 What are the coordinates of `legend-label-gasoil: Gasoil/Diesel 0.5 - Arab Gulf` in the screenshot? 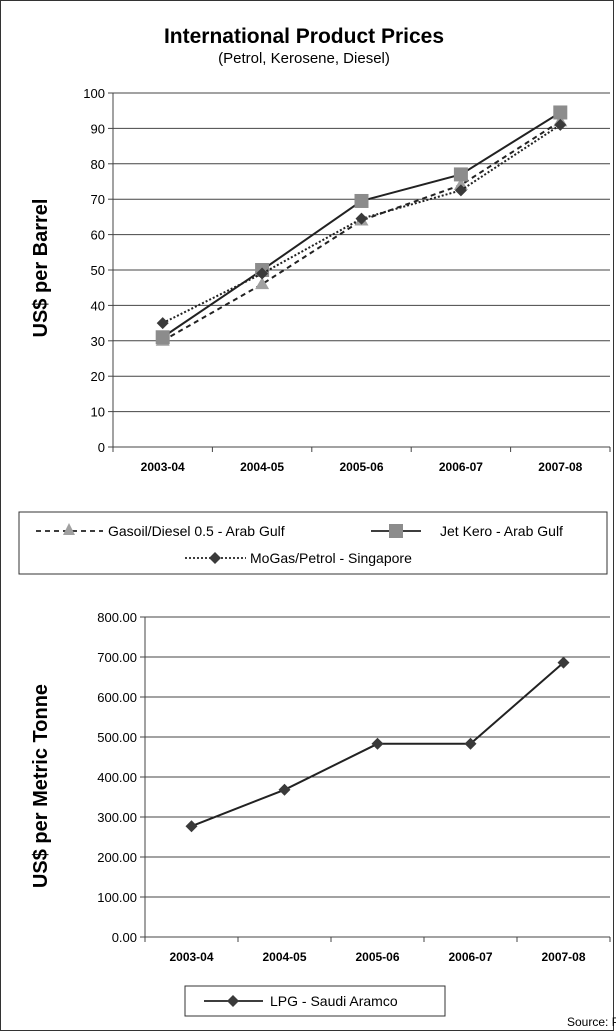 It's located at (196, 531).